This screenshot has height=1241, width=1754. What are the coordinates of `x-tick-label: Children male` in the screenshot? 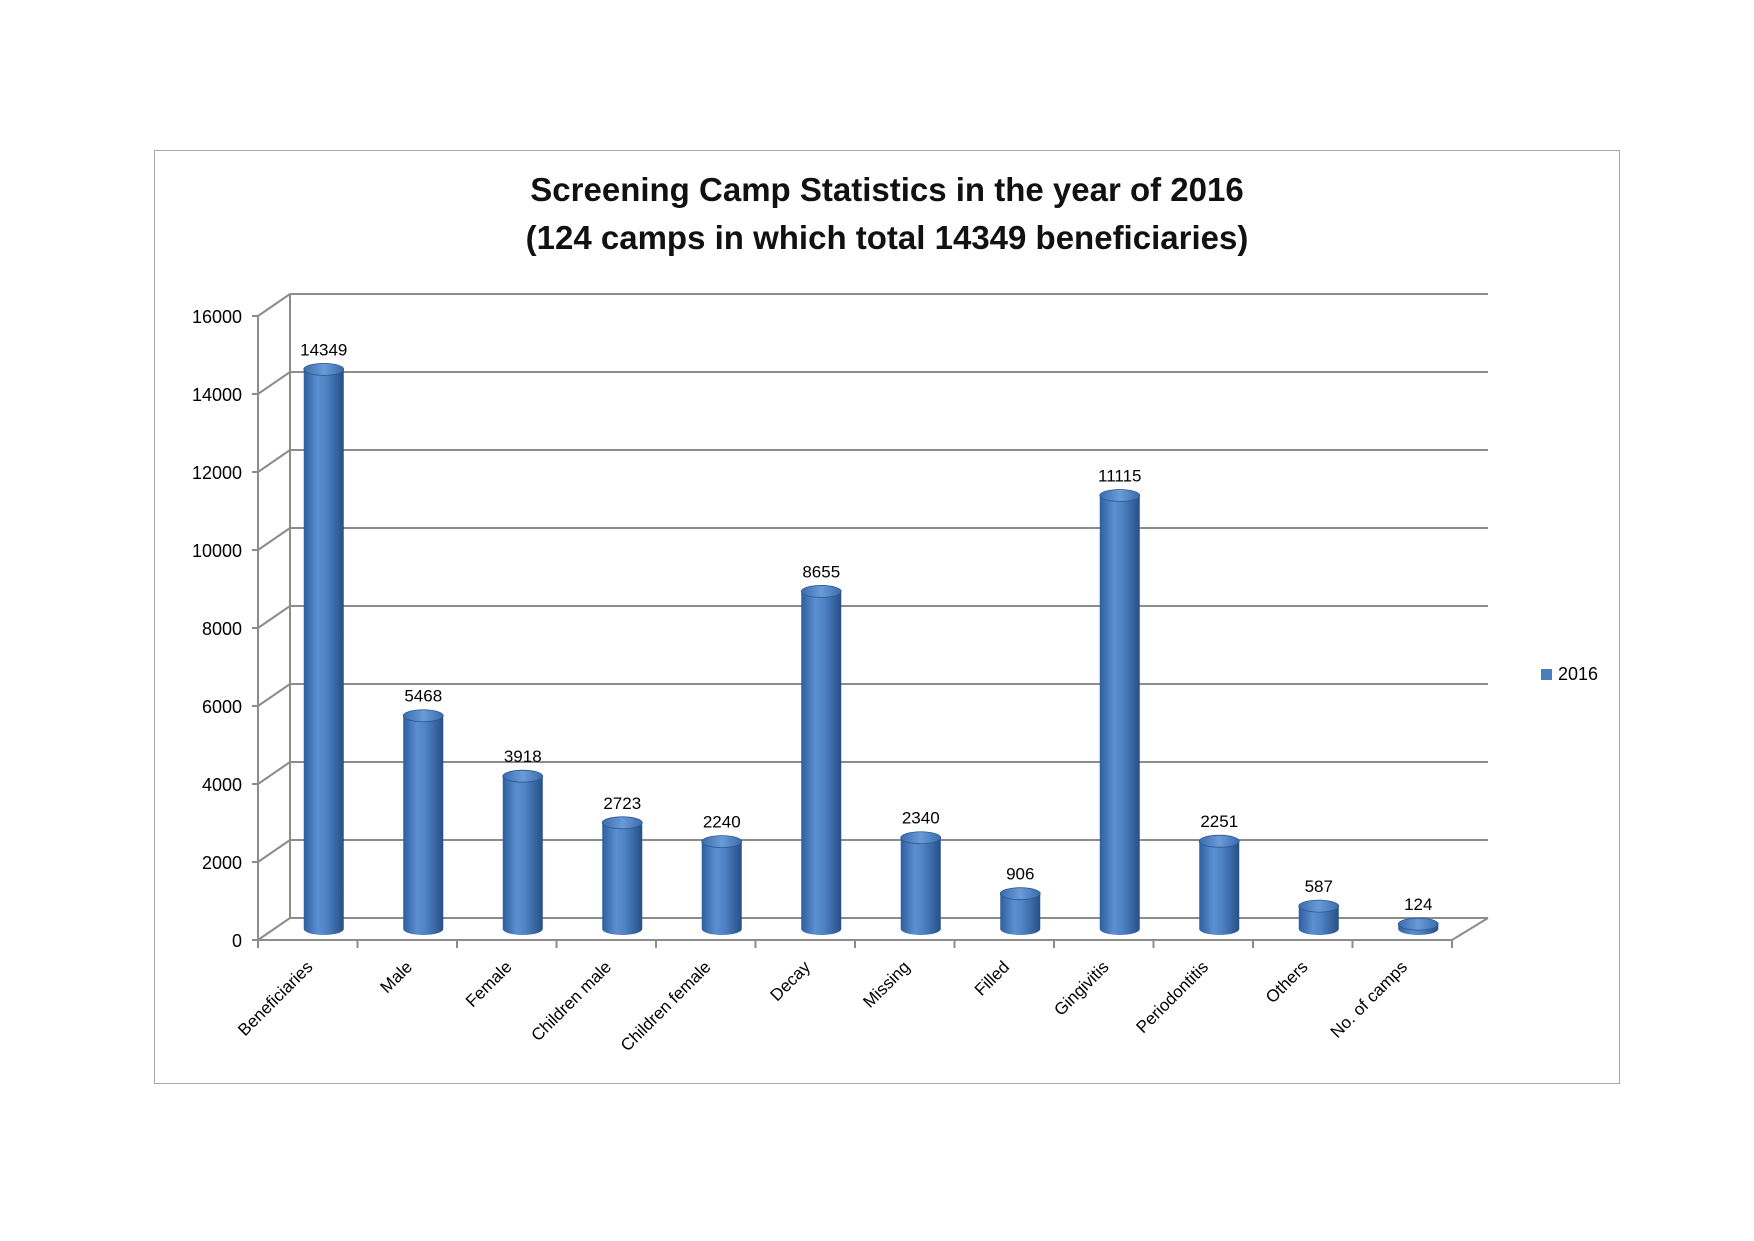 It's located at (571, 1001).